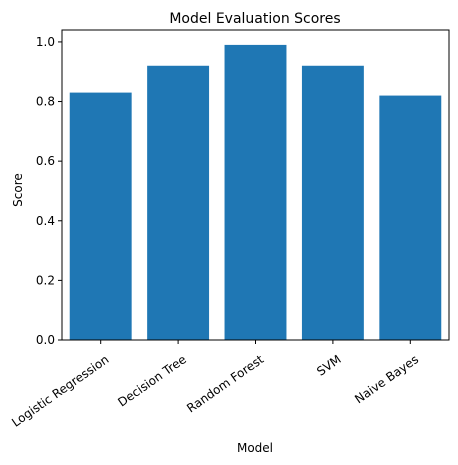 Image resolution: width=458 pixels, height=465 pixels. What do you see at coordinates (45, 161) in the screenshot?
I see `y-tick-label: 0.6` at bounding box center [45, 161].